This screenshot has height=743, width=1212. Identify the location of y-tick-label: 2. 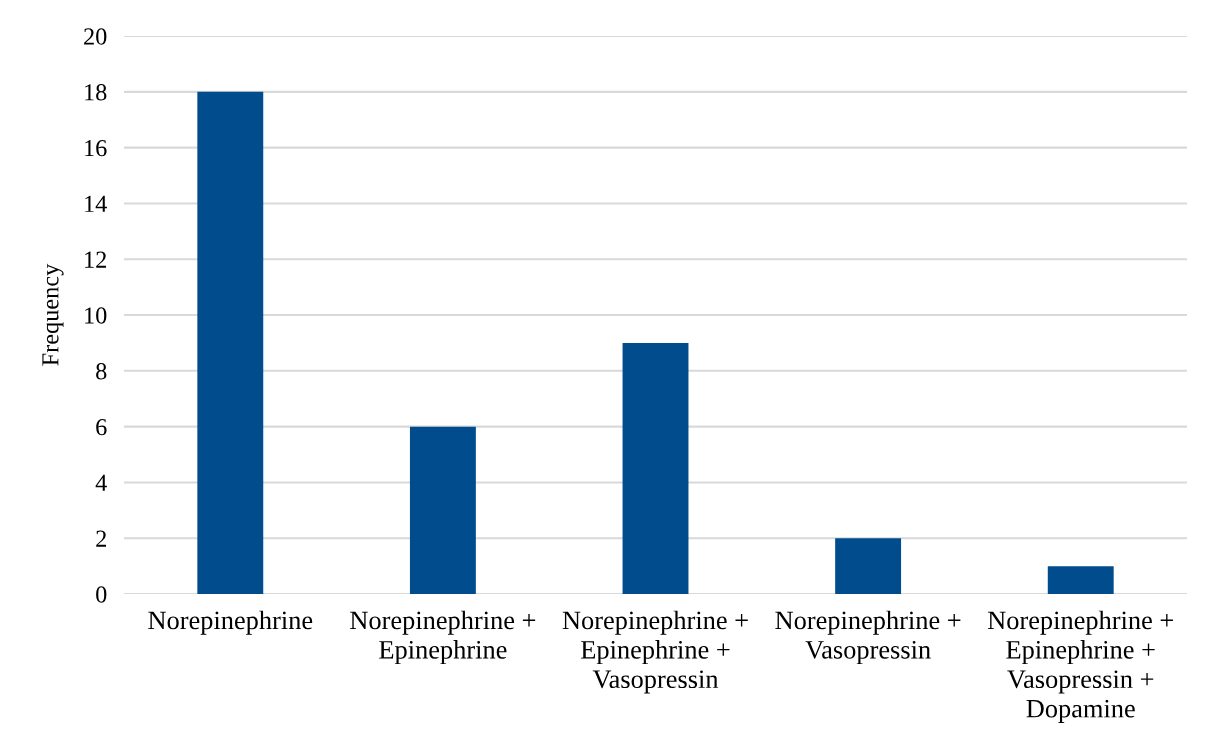
(101, 538).